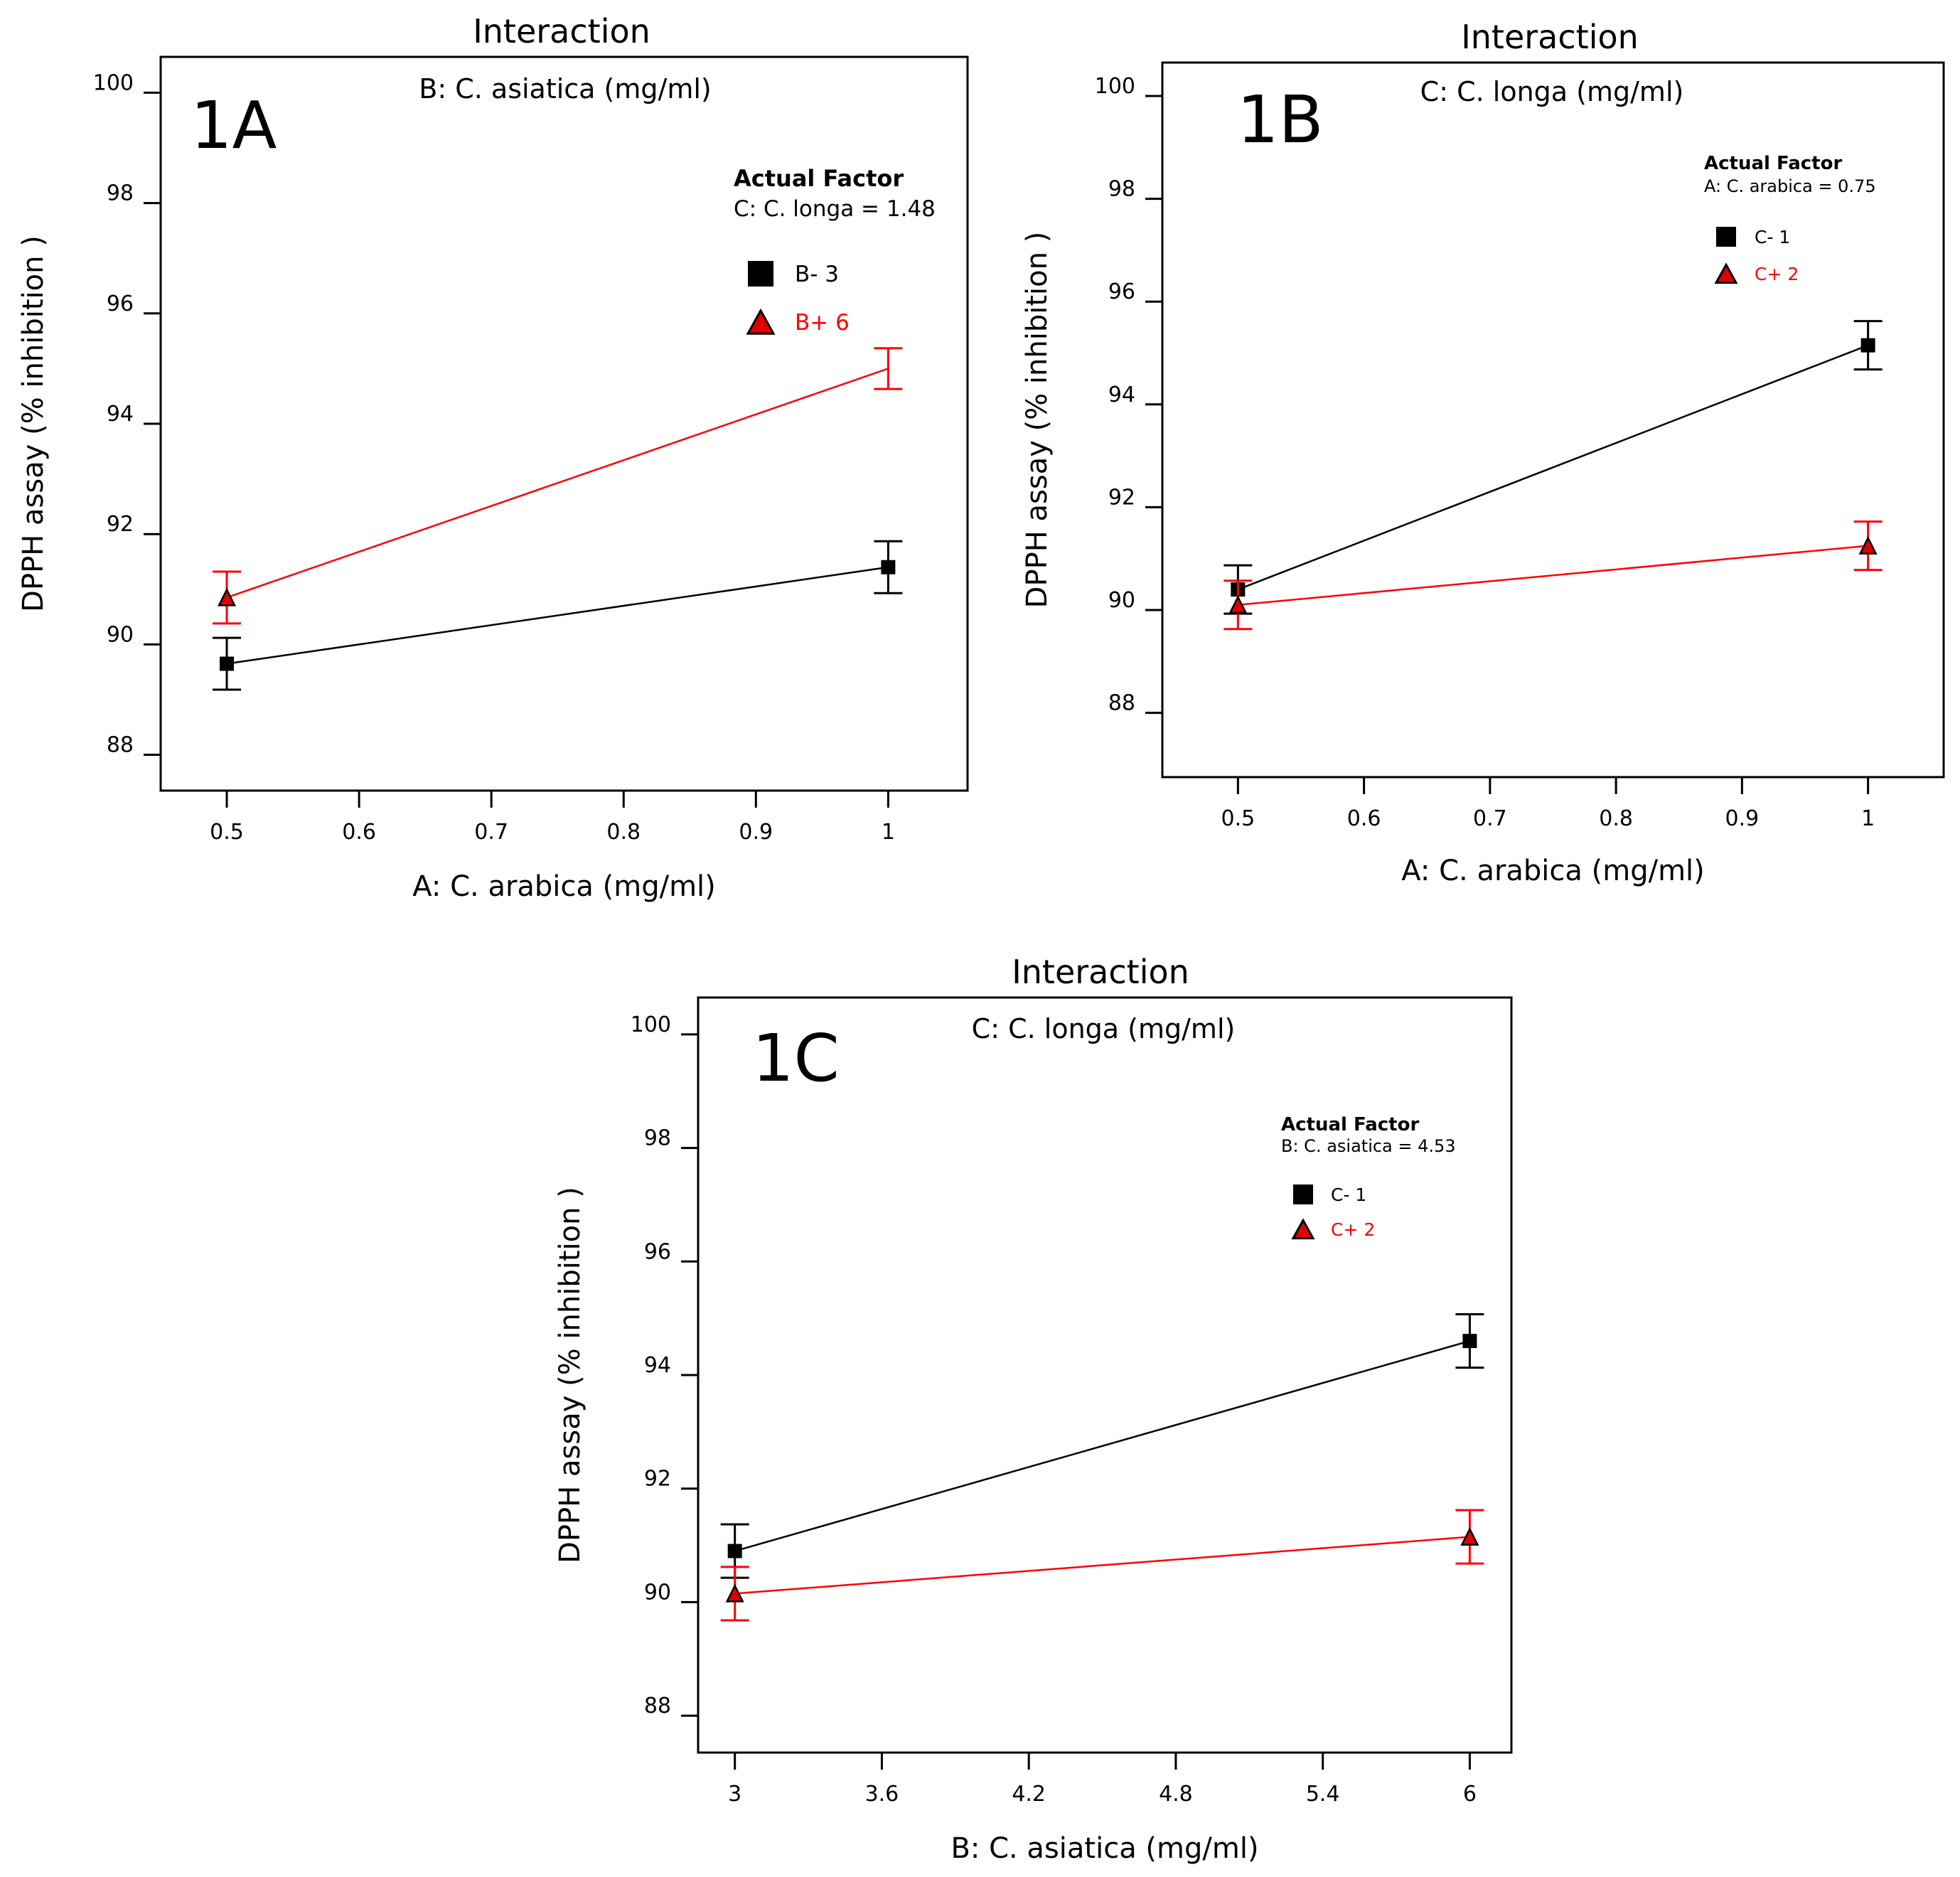 This screenshot has width=1960, height=1877. I want to click on x-axis-label: B: C. asiatica (mg/ml), so click(1104, 1848).